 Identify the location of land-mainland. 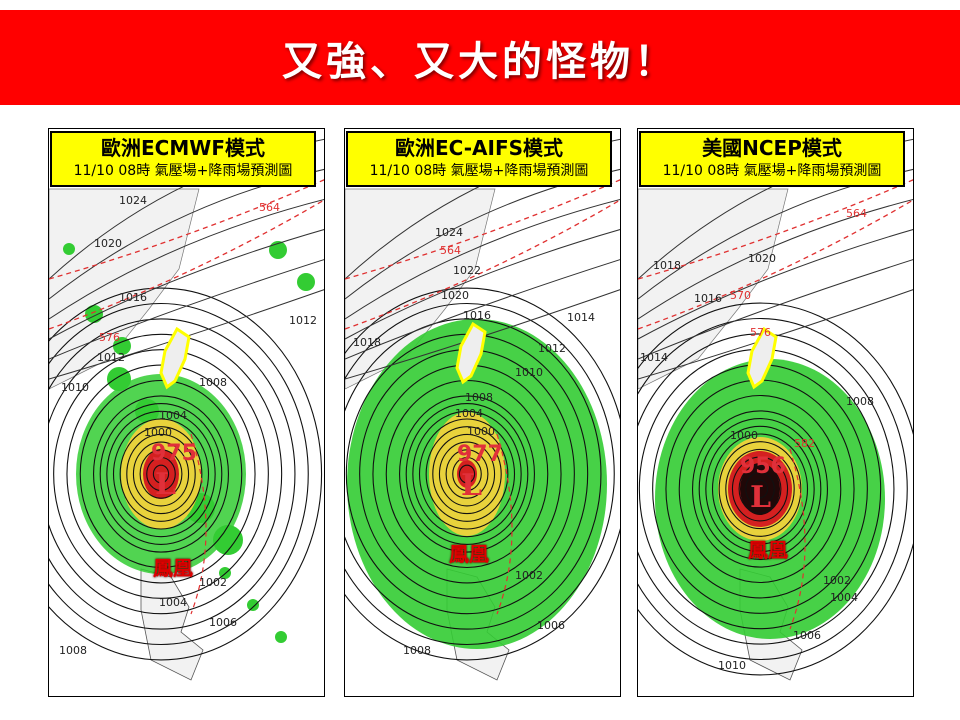
(124, 289).